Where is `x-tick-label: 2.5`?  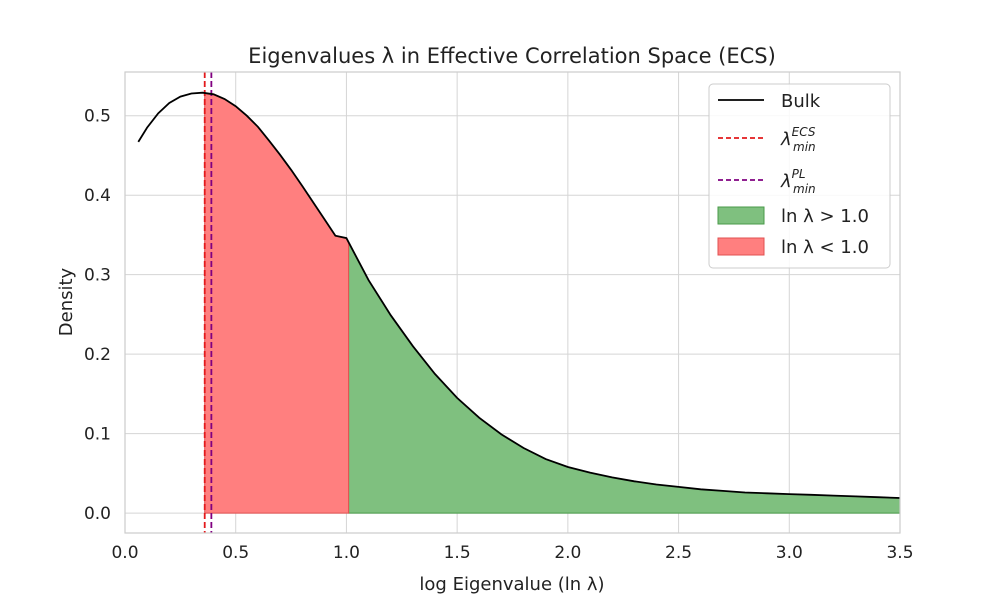 x-tick-label: 2.5 is located at coordinates (678, 553).